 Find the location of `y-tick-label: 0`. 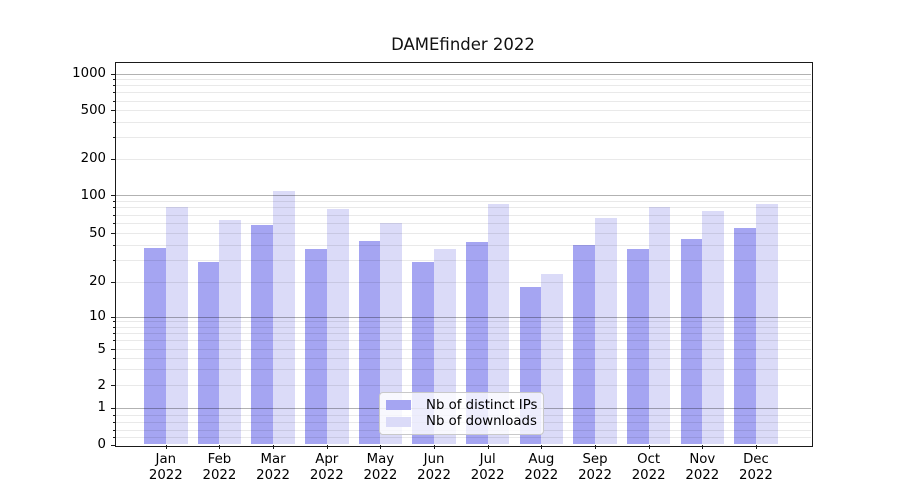

y-tick-label: 0 is located at coordinates (101, 444).